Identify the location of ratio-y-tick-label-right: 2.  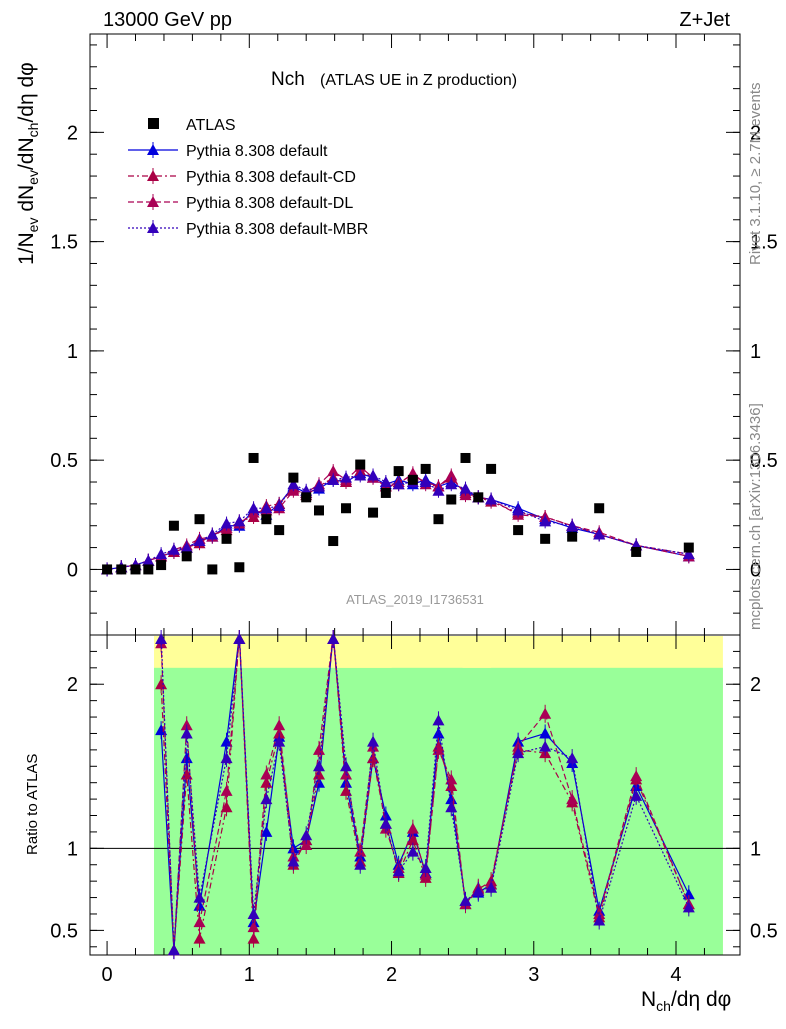
(755, 685).